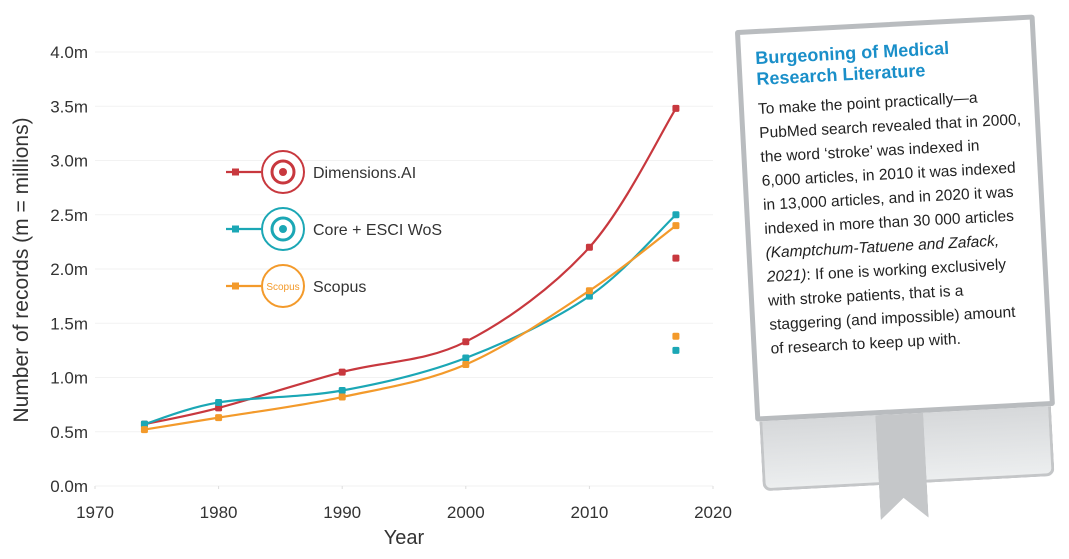 The height and width of the screenshot is (559, 1069). What do you see at coordinates (364, 173) in the screenshot?
I see `legend-label: Dimensions.AI` at bounding box center [364, 173].